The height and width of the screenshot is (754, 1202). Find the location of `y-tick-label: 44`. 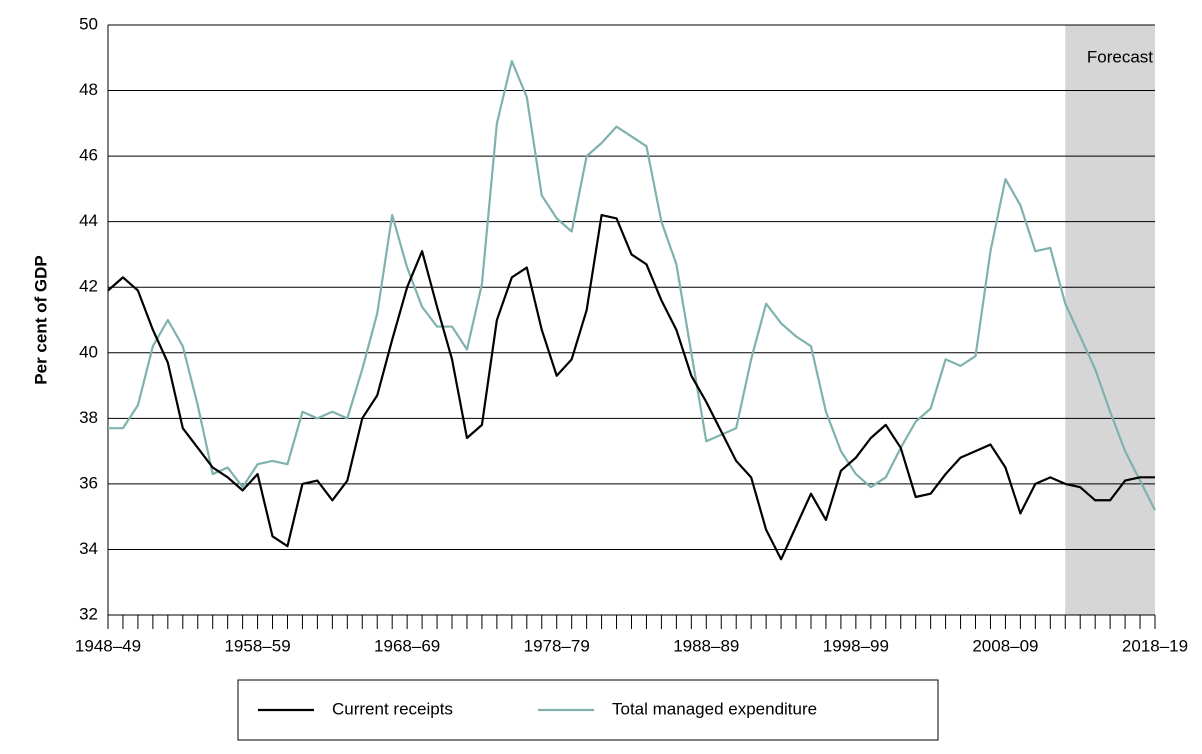

y-tick-label: 44 is located at coordinates (88, 220).